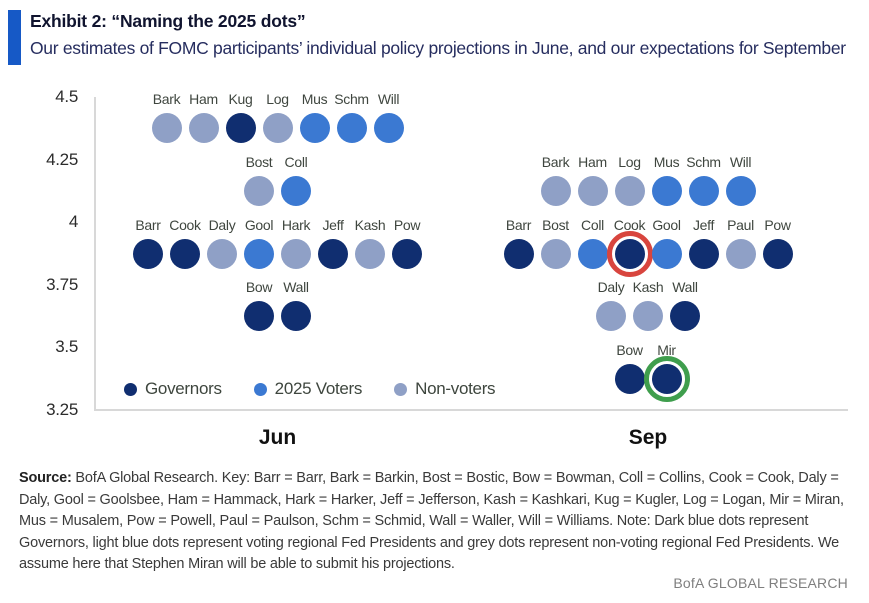  Describe the element at coordinates (222, 224) in the screenshot. I see `dot-label-jun-daly: Daly` at that location.